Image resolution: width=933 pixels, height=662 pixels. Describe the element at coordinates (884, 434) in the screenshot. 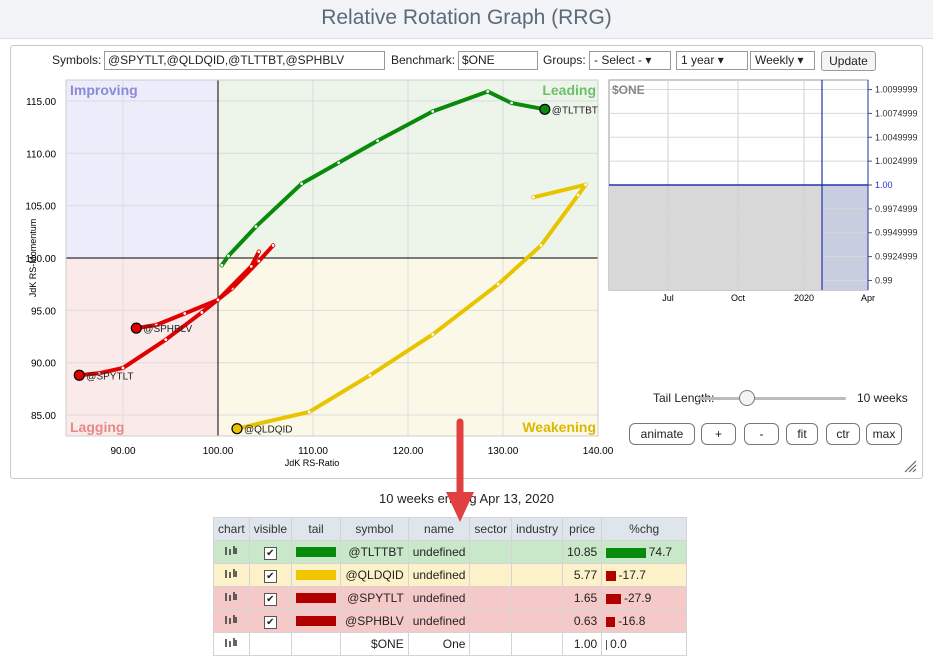

I see `control-button: max` at that location.